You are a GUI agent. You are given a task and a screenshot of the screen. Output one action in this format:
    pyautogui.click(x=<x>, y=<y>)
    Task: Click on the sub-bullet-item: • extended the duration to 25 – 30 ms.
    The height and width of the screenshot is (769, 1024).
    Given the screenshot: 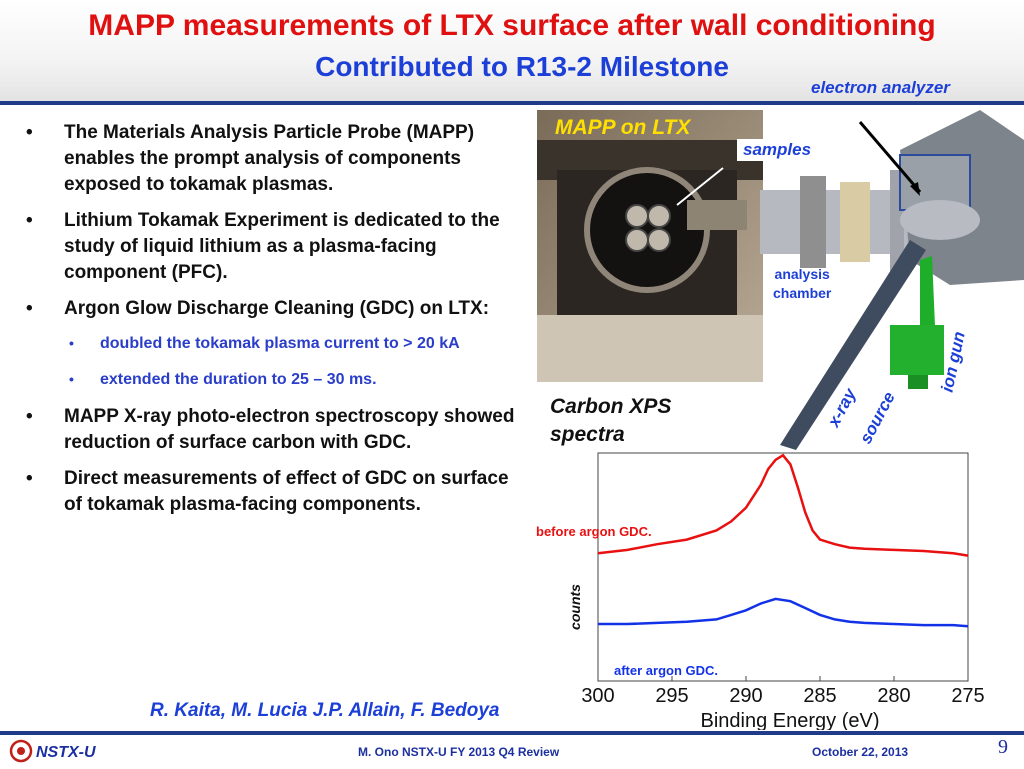 What is the action you would take?
    pyautogui.click(x=274, y=379)
    